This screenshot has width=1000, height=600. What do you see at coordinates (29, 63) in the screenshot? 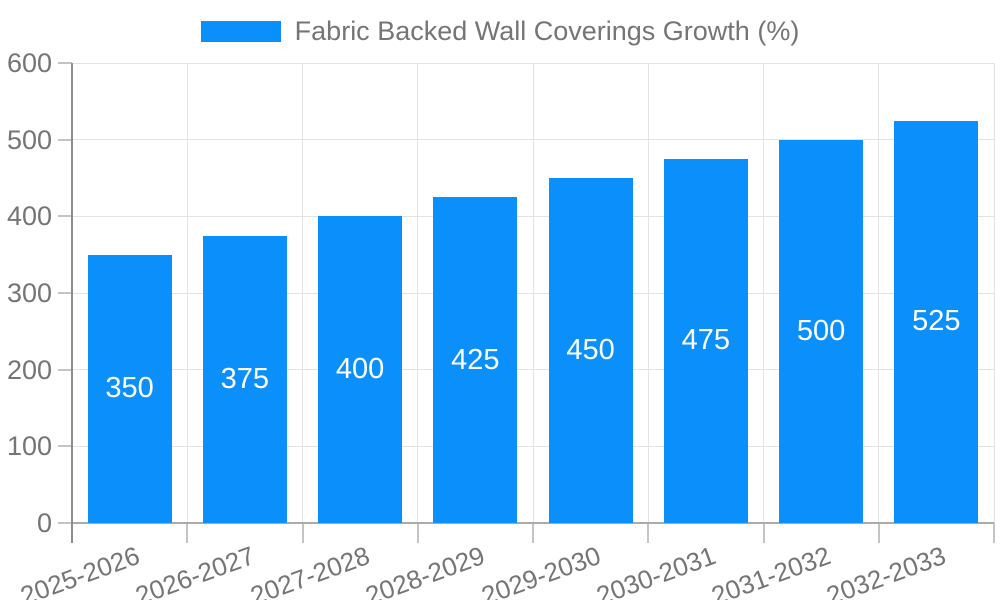
I see `y-tick-label: 600` at bounding box center [29, 63].